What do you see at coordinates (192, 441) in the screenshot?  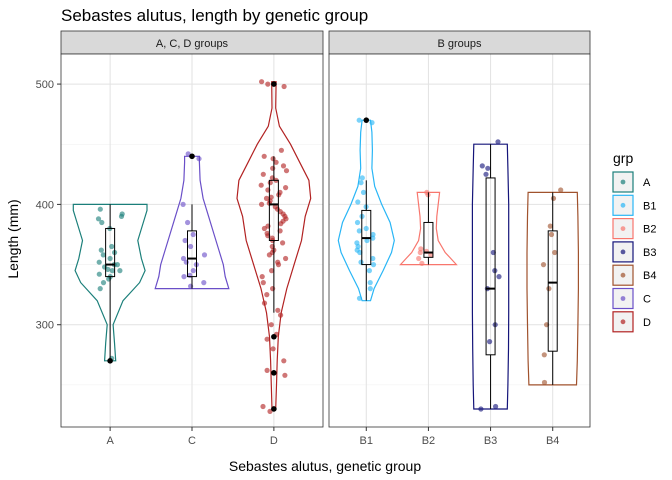 I see `x-tick-label: C` at bounding box center [192, 441].